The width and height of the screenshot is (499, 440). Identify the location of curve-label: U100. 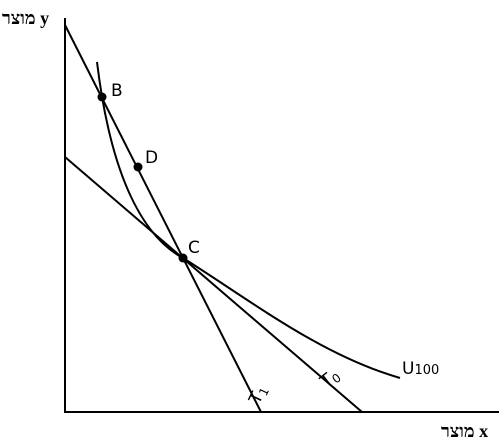
(420, 369).